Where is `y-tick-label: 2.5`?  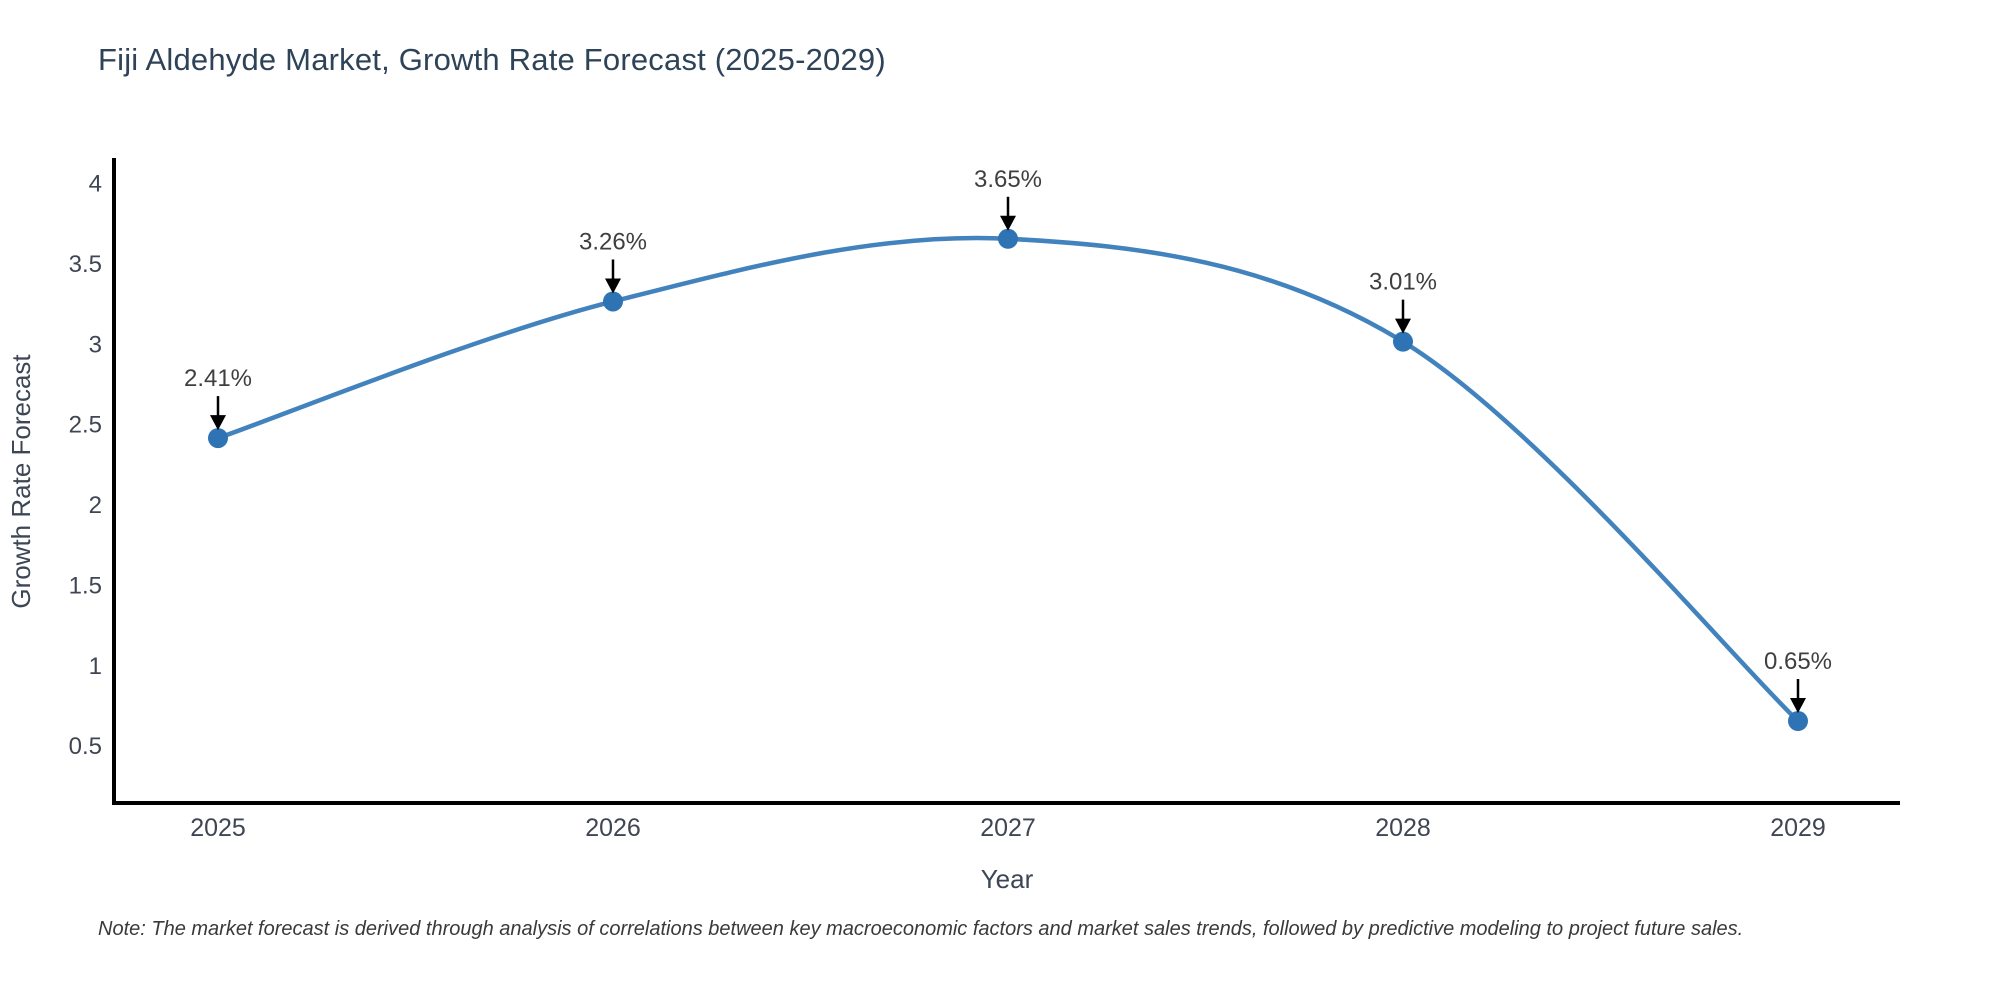 y-tick-label: 2.5 is located at coordinates (85, 425).